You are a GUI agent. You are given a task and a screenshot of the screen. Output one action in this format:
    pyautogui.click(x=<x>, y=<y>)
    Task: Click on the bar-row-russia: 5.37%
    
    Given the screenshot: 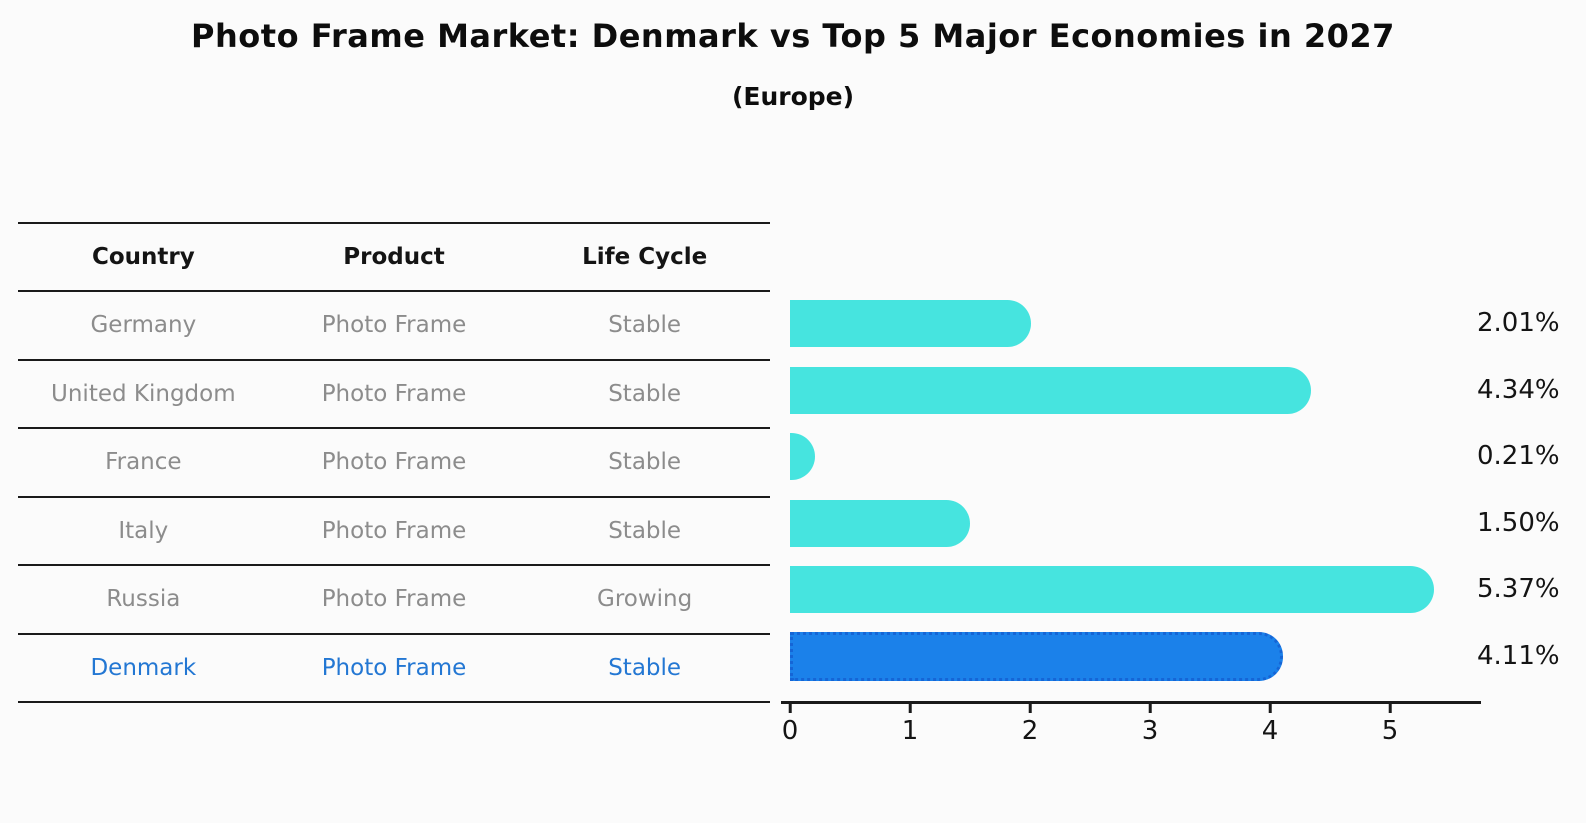 What is the action you would take?
    pyautogui.click(x=1175, y=589)
    